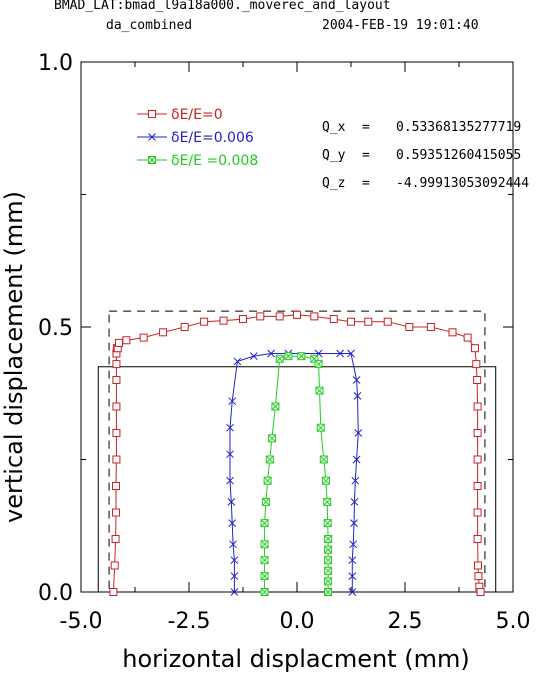 The height and width of the screenshot is (673, 539). What do you see at coordinates (55, 328) in the screenshot?
I see `y-tick-label: 0.5` at bounding box center [55, 328].